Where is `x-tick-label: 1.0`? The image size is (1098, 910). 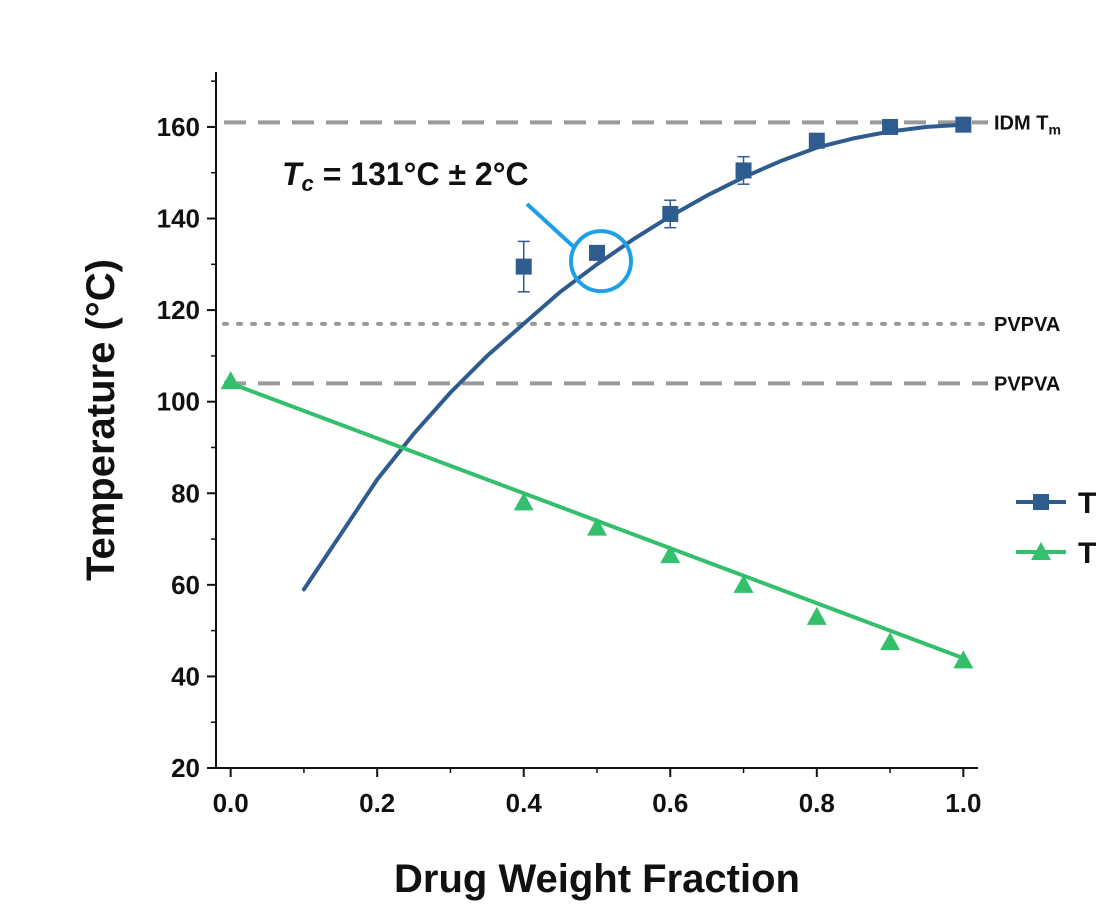
x-tick-label: 1.0 is located at coordinates (963, 803).